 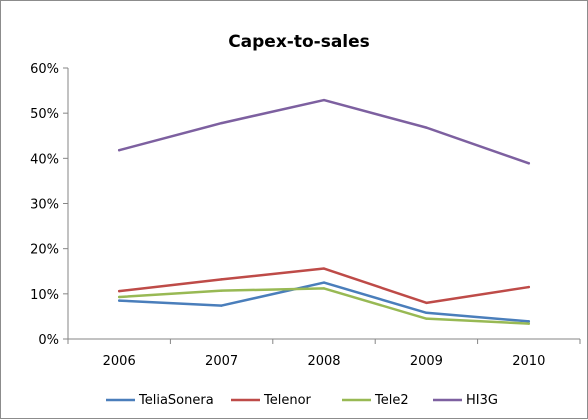 What do you see at coordinates (221, 361) in the screenshot?
I see `x-tick-label: 2007` at bounding box center [221, 361].